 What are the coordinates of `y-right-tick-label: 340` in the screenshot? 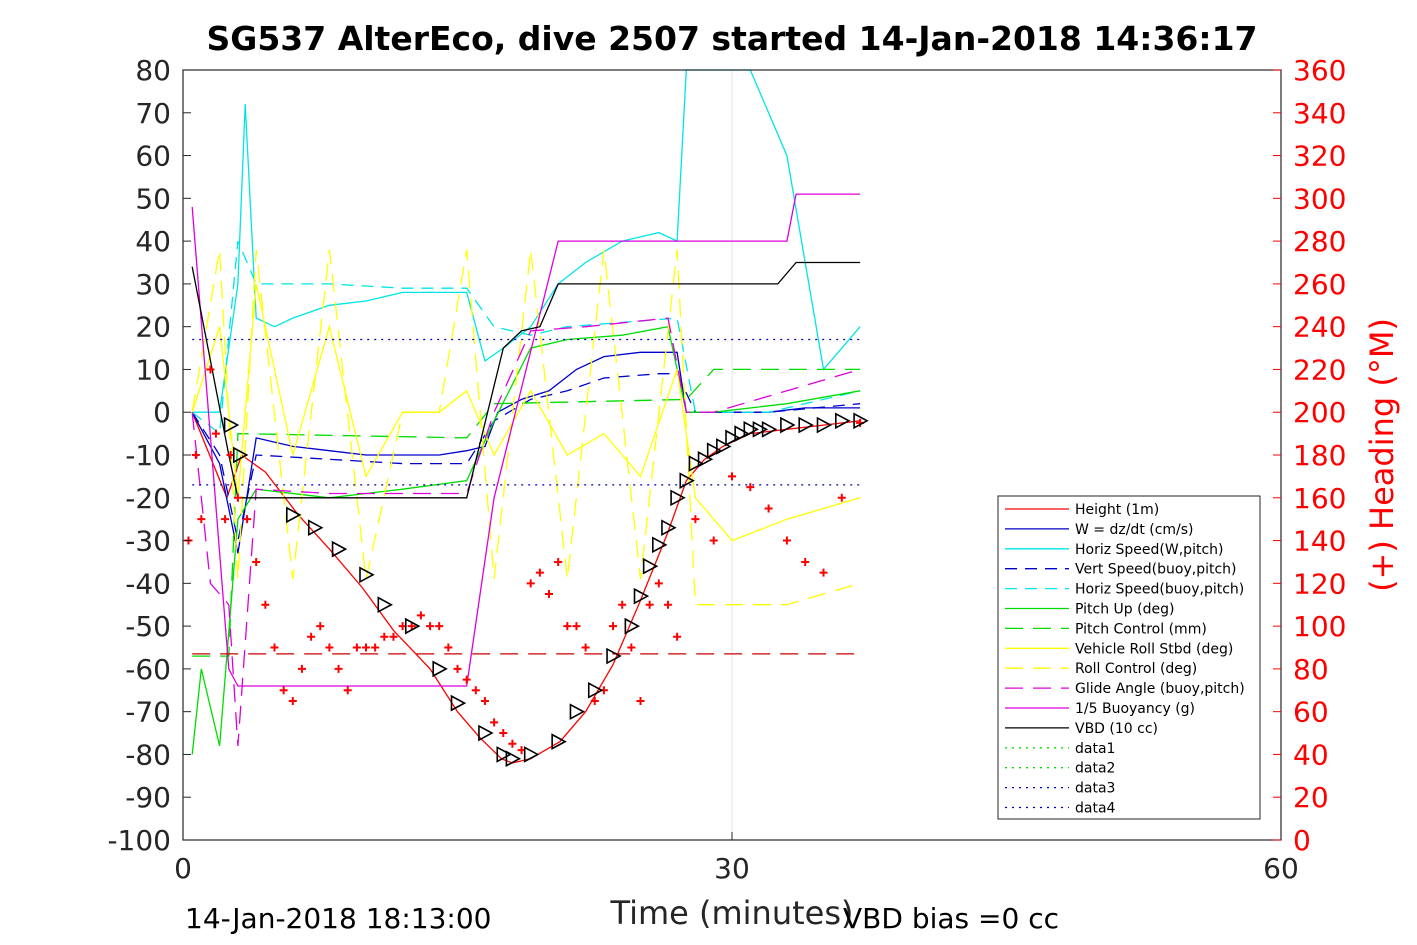 It's located at (1319, 113).